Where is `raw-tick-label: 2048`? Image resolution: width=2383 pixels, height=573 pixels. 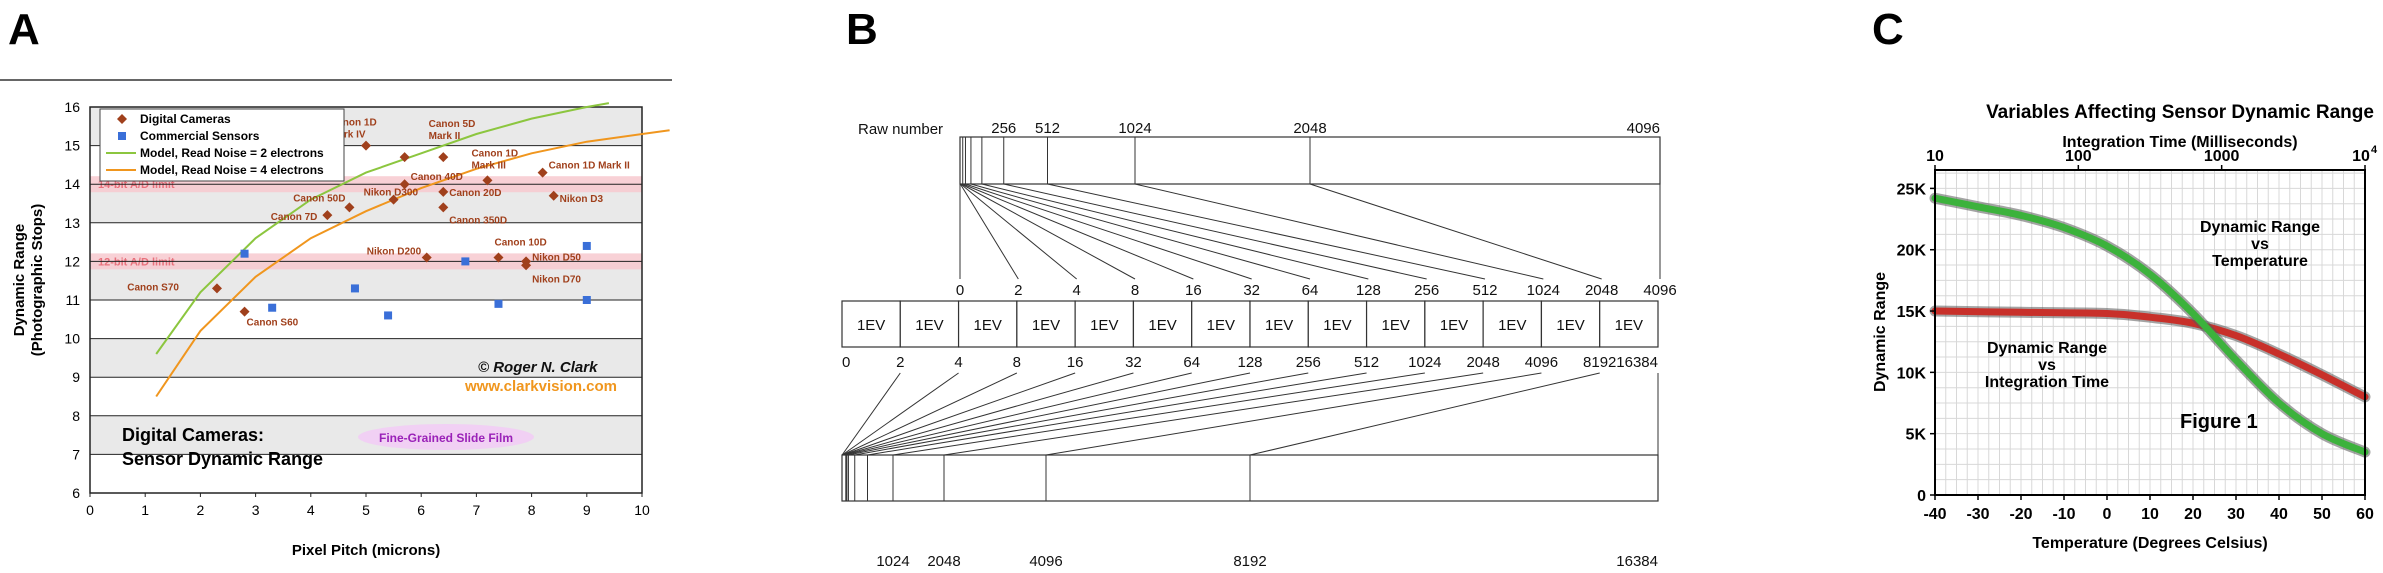
raw-tick-label: 2048 is located at coordinates (1309, 128).